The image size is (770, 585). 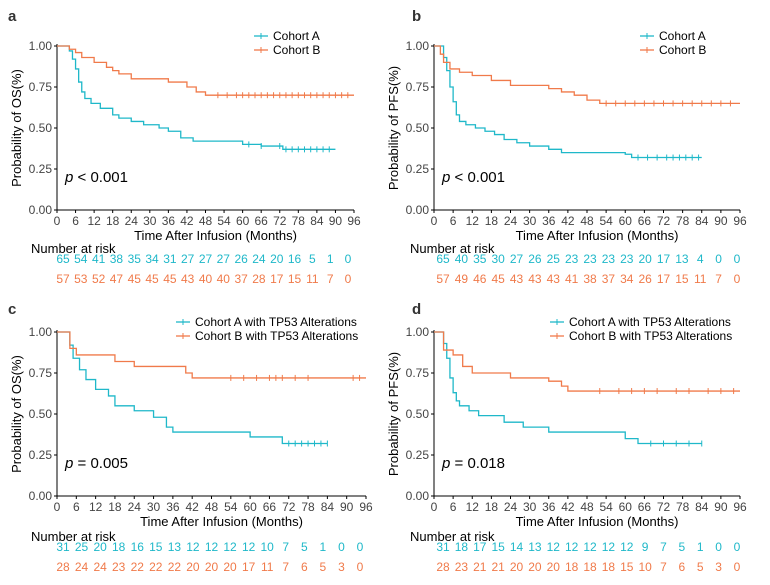 What do you see at coordinates (568, 507) in the screenshot?
I see `x-tick-label: 42` at bounding box center [568, 507].